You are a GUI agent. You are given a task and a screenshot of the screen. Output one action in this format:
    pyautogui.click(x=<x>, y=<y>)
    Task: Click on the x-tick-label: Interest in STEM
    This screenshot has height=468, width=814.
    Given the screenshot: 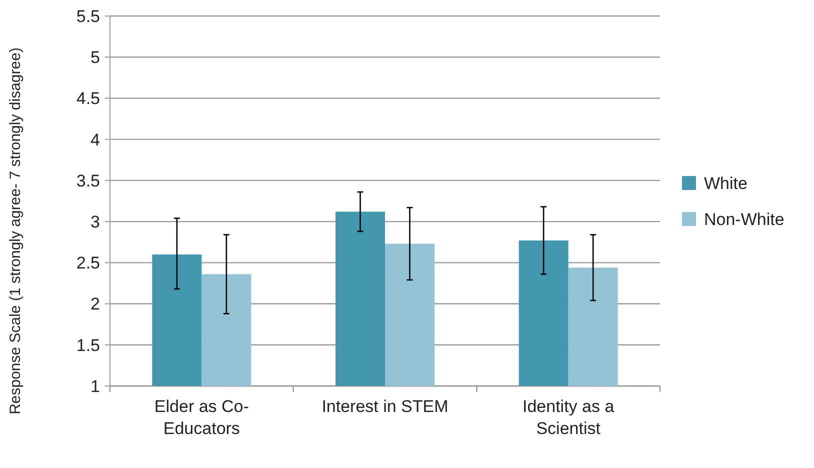 What is the action you would take?
    pyautogui.click(x=385, y=406)
    